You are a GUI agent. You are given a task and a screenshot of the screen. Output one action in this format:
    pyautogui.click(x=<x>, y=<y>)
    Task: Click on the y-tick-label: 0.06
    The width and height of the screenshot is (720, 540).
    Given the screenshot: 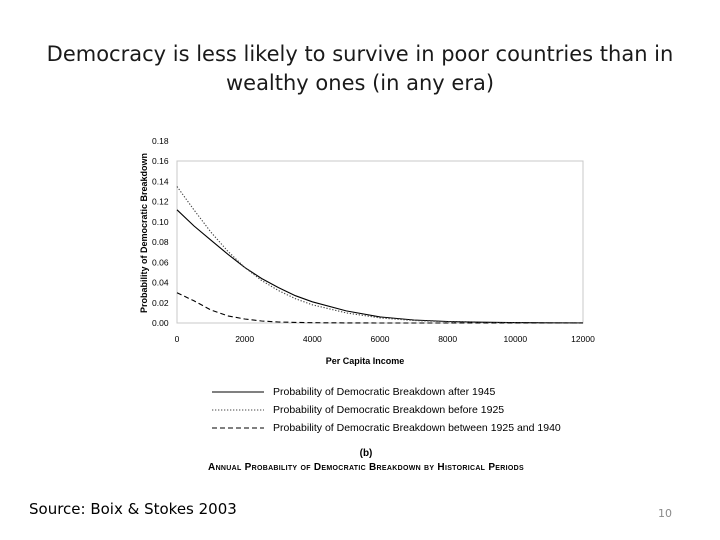 What is the action you would take?
    pyautogui.click(x=160, y=262)
    